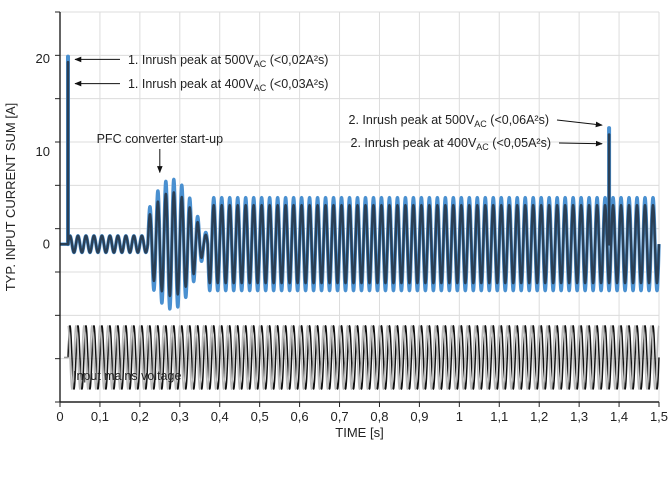 The image size is (671, 481). I want to click on y-axis-title: TYP. INPUT CURRENT SUM [A], so click(10, 197).